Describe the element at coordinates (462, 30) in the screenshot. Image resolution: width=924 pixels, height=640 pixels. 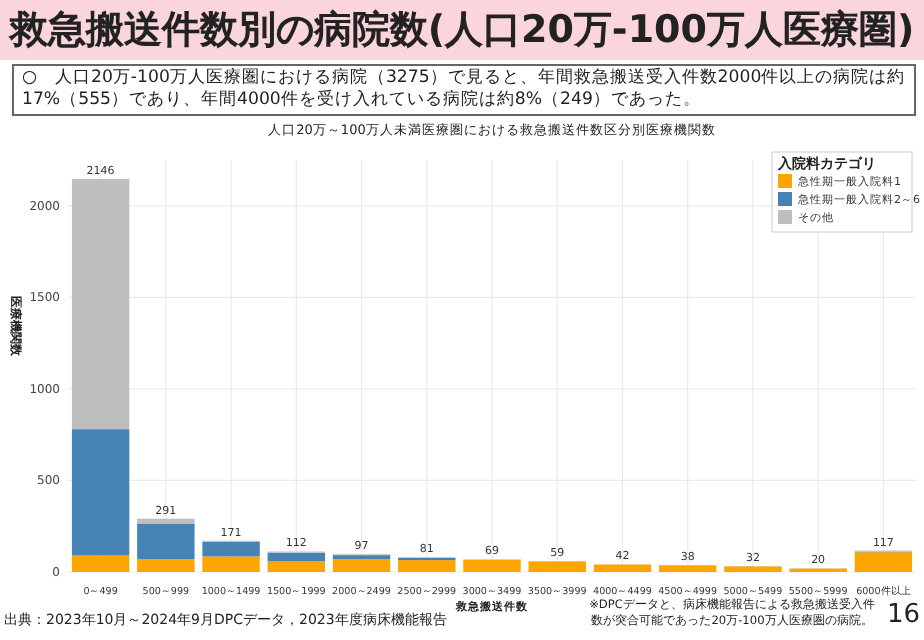
I see `title: 救急搬送件数別の病院数(人口20万-100万人医療圏)` at that location.